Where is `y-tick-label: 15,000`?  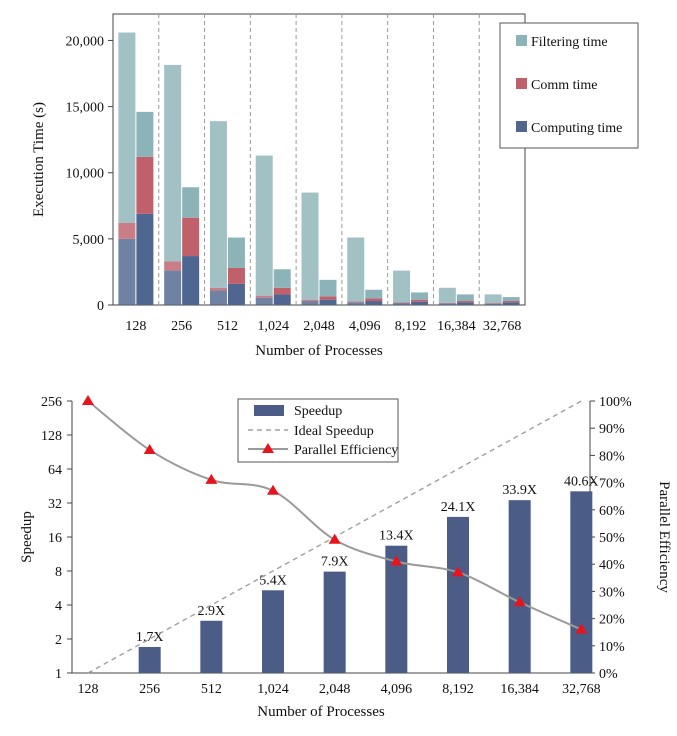
y-tick-label: 15,000 is located at coordinates (85, 108).